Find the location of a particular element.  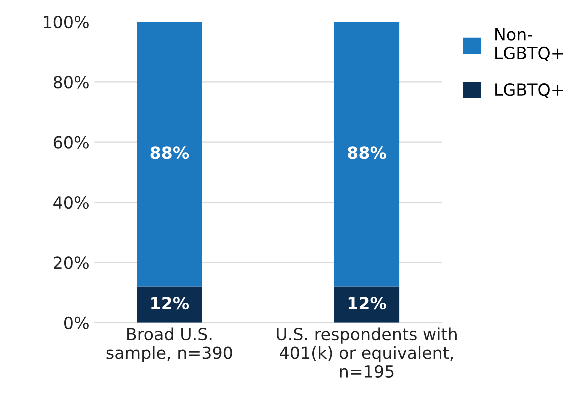

x-tick-label: Broad U.S. sample, n=390 is located at coordinates (169, 345).